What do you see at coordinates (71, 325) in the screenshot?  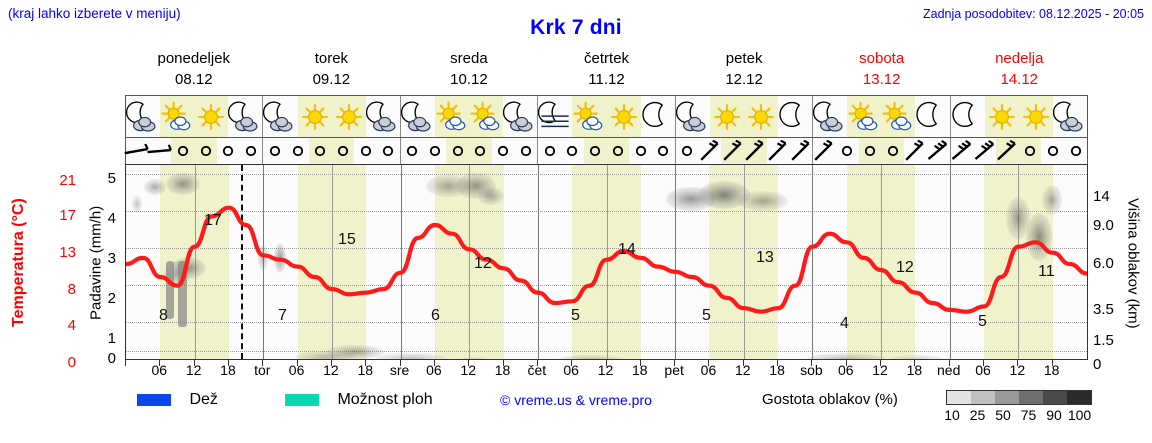 I see `temp-tick-4: 4` at bounding box center [71, 325].